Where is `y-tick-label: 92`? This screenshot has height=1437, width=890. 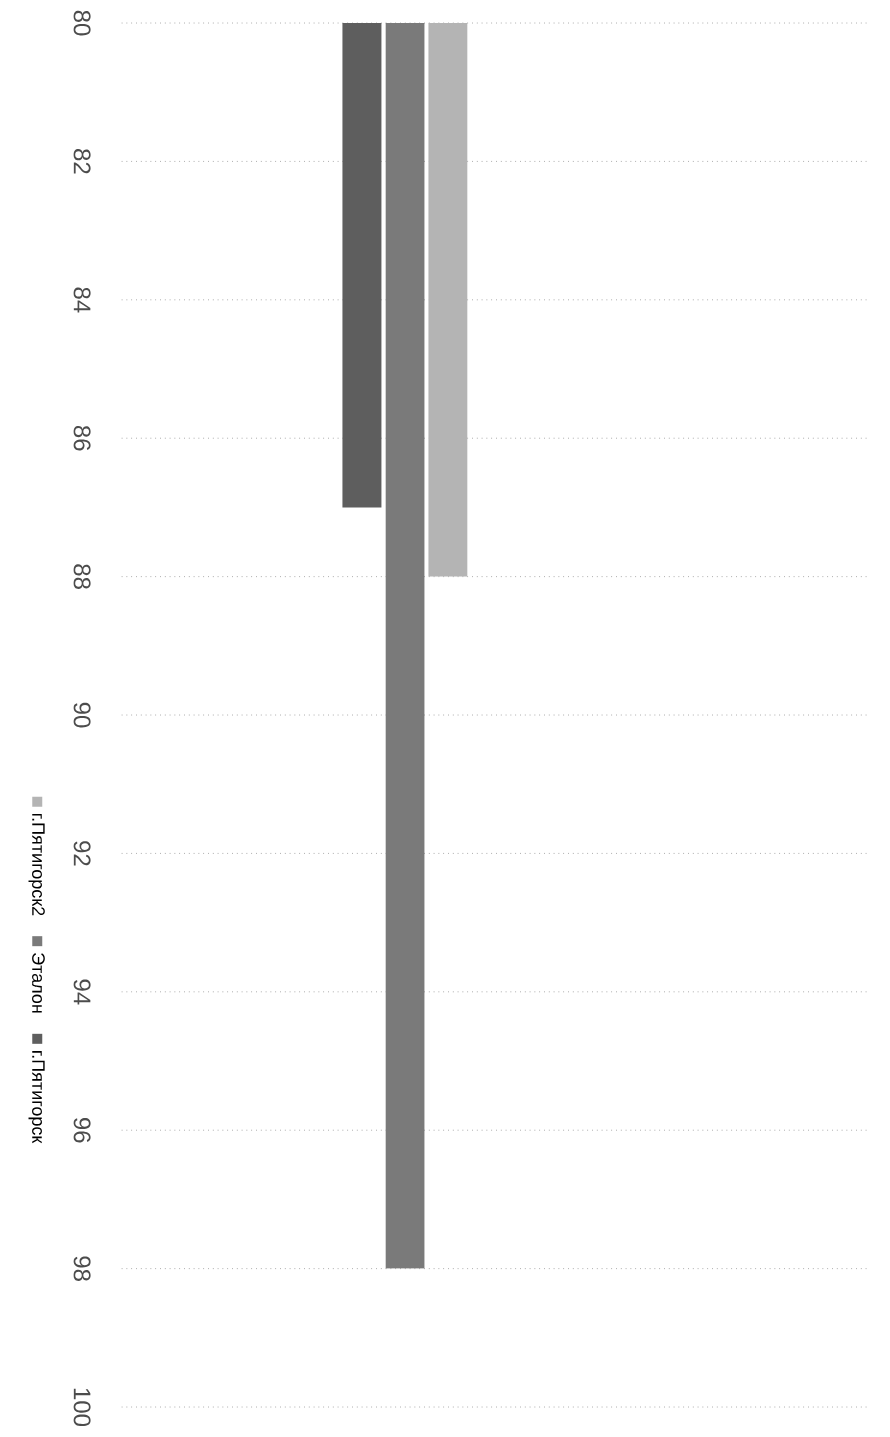 y-tick-label: 92 is located at coordinates (82, 853).